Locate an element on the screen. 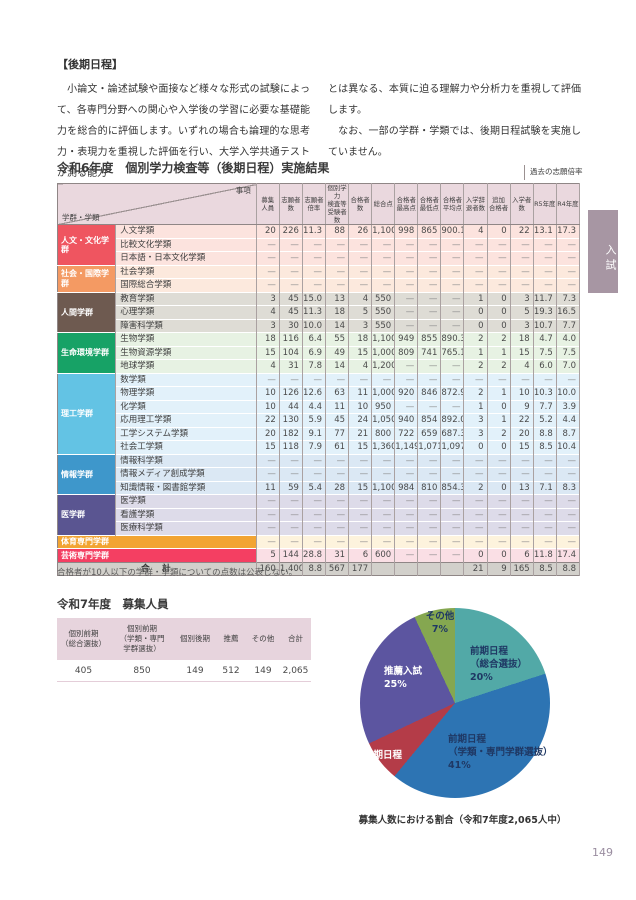  pie-caption: 募集人数における割合（令和7年度2,065人中） is located at coordinates (462, 820).